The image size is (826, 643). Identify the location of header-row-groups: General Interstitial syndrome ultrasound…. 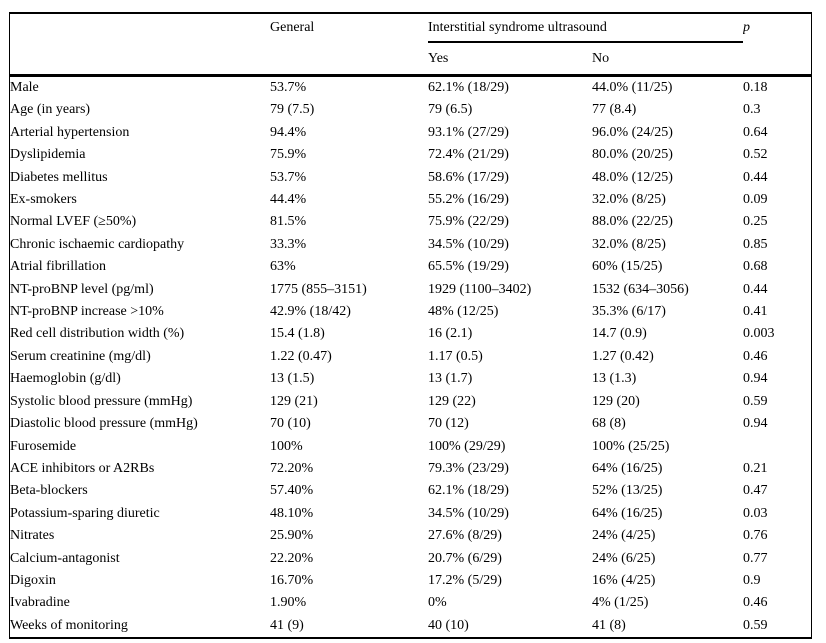
(410, 28).